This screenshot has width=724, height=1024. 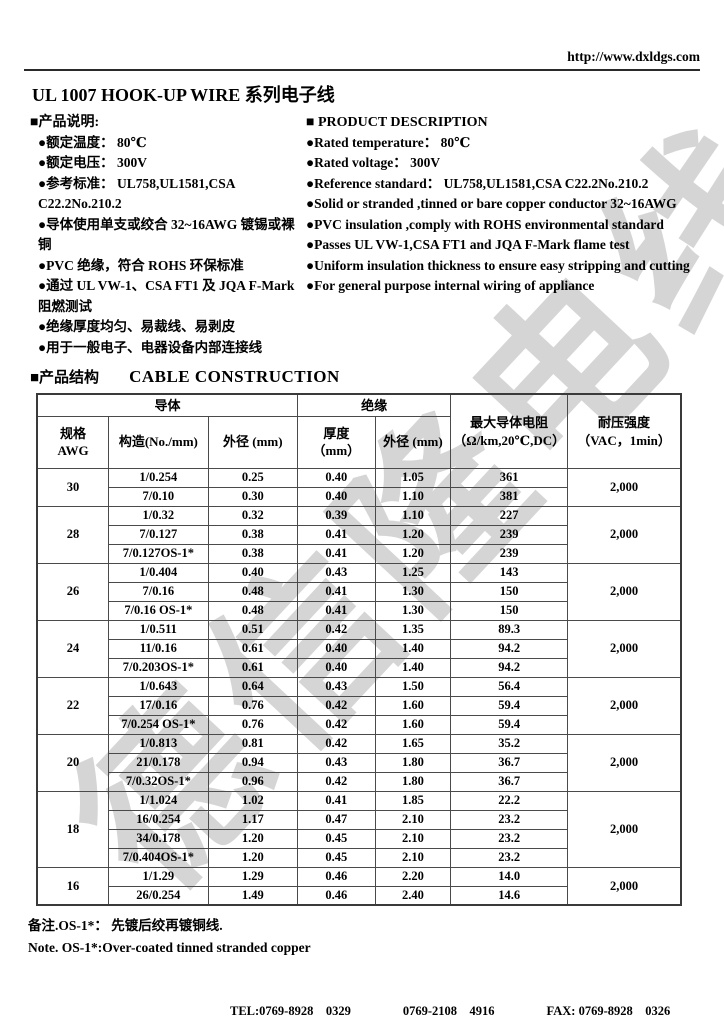 I want to click on insulation-od-cell: 2.10, so click(x=413, y=857).